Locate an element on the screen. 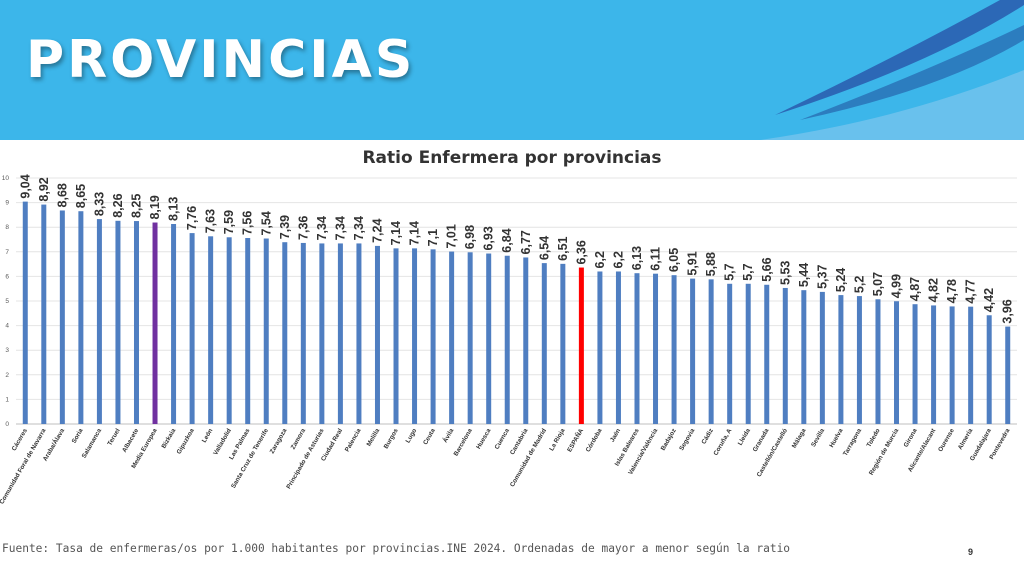 This screenshot has width=1024, height=574. x-tick-label: Valladolid is located at coordinates (222, 441).